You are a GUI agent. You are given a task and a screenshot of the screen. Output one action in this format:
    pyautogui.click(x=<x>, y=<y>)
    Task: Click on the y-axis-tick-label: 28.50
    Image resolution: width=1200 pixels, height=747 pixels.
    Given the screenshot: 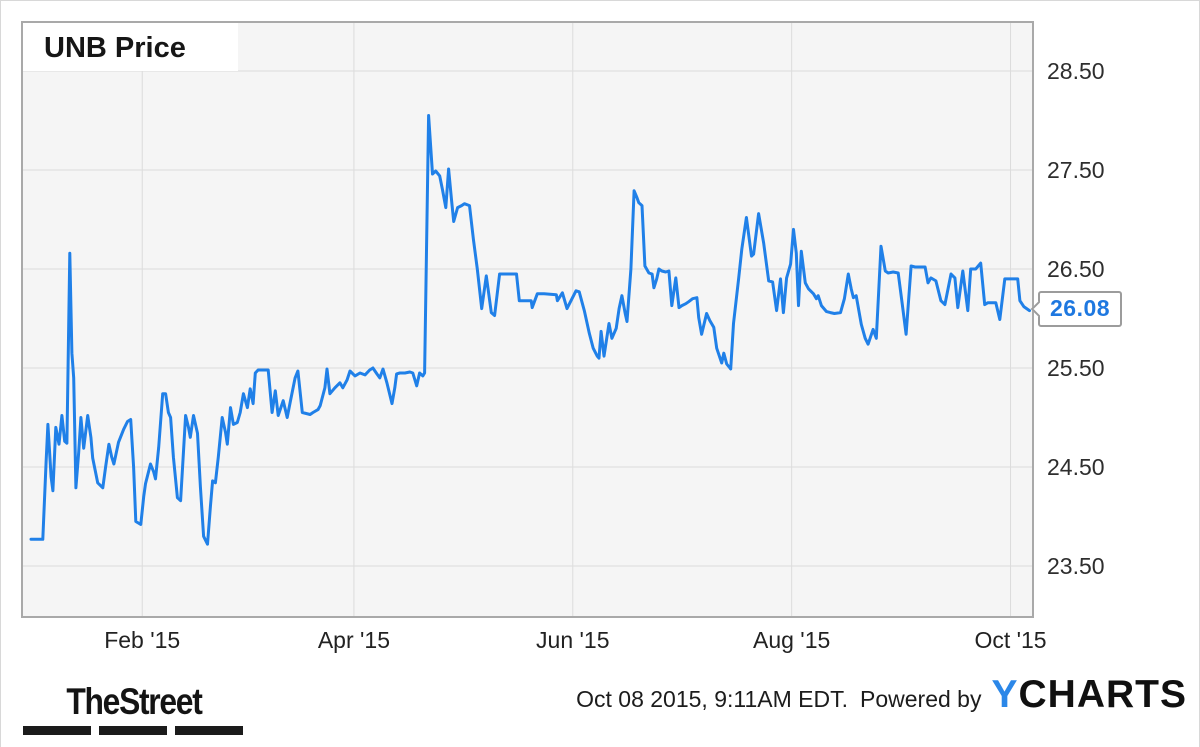 What is the action you would take?
    pyautogui.click(x=1076, y=71)
    